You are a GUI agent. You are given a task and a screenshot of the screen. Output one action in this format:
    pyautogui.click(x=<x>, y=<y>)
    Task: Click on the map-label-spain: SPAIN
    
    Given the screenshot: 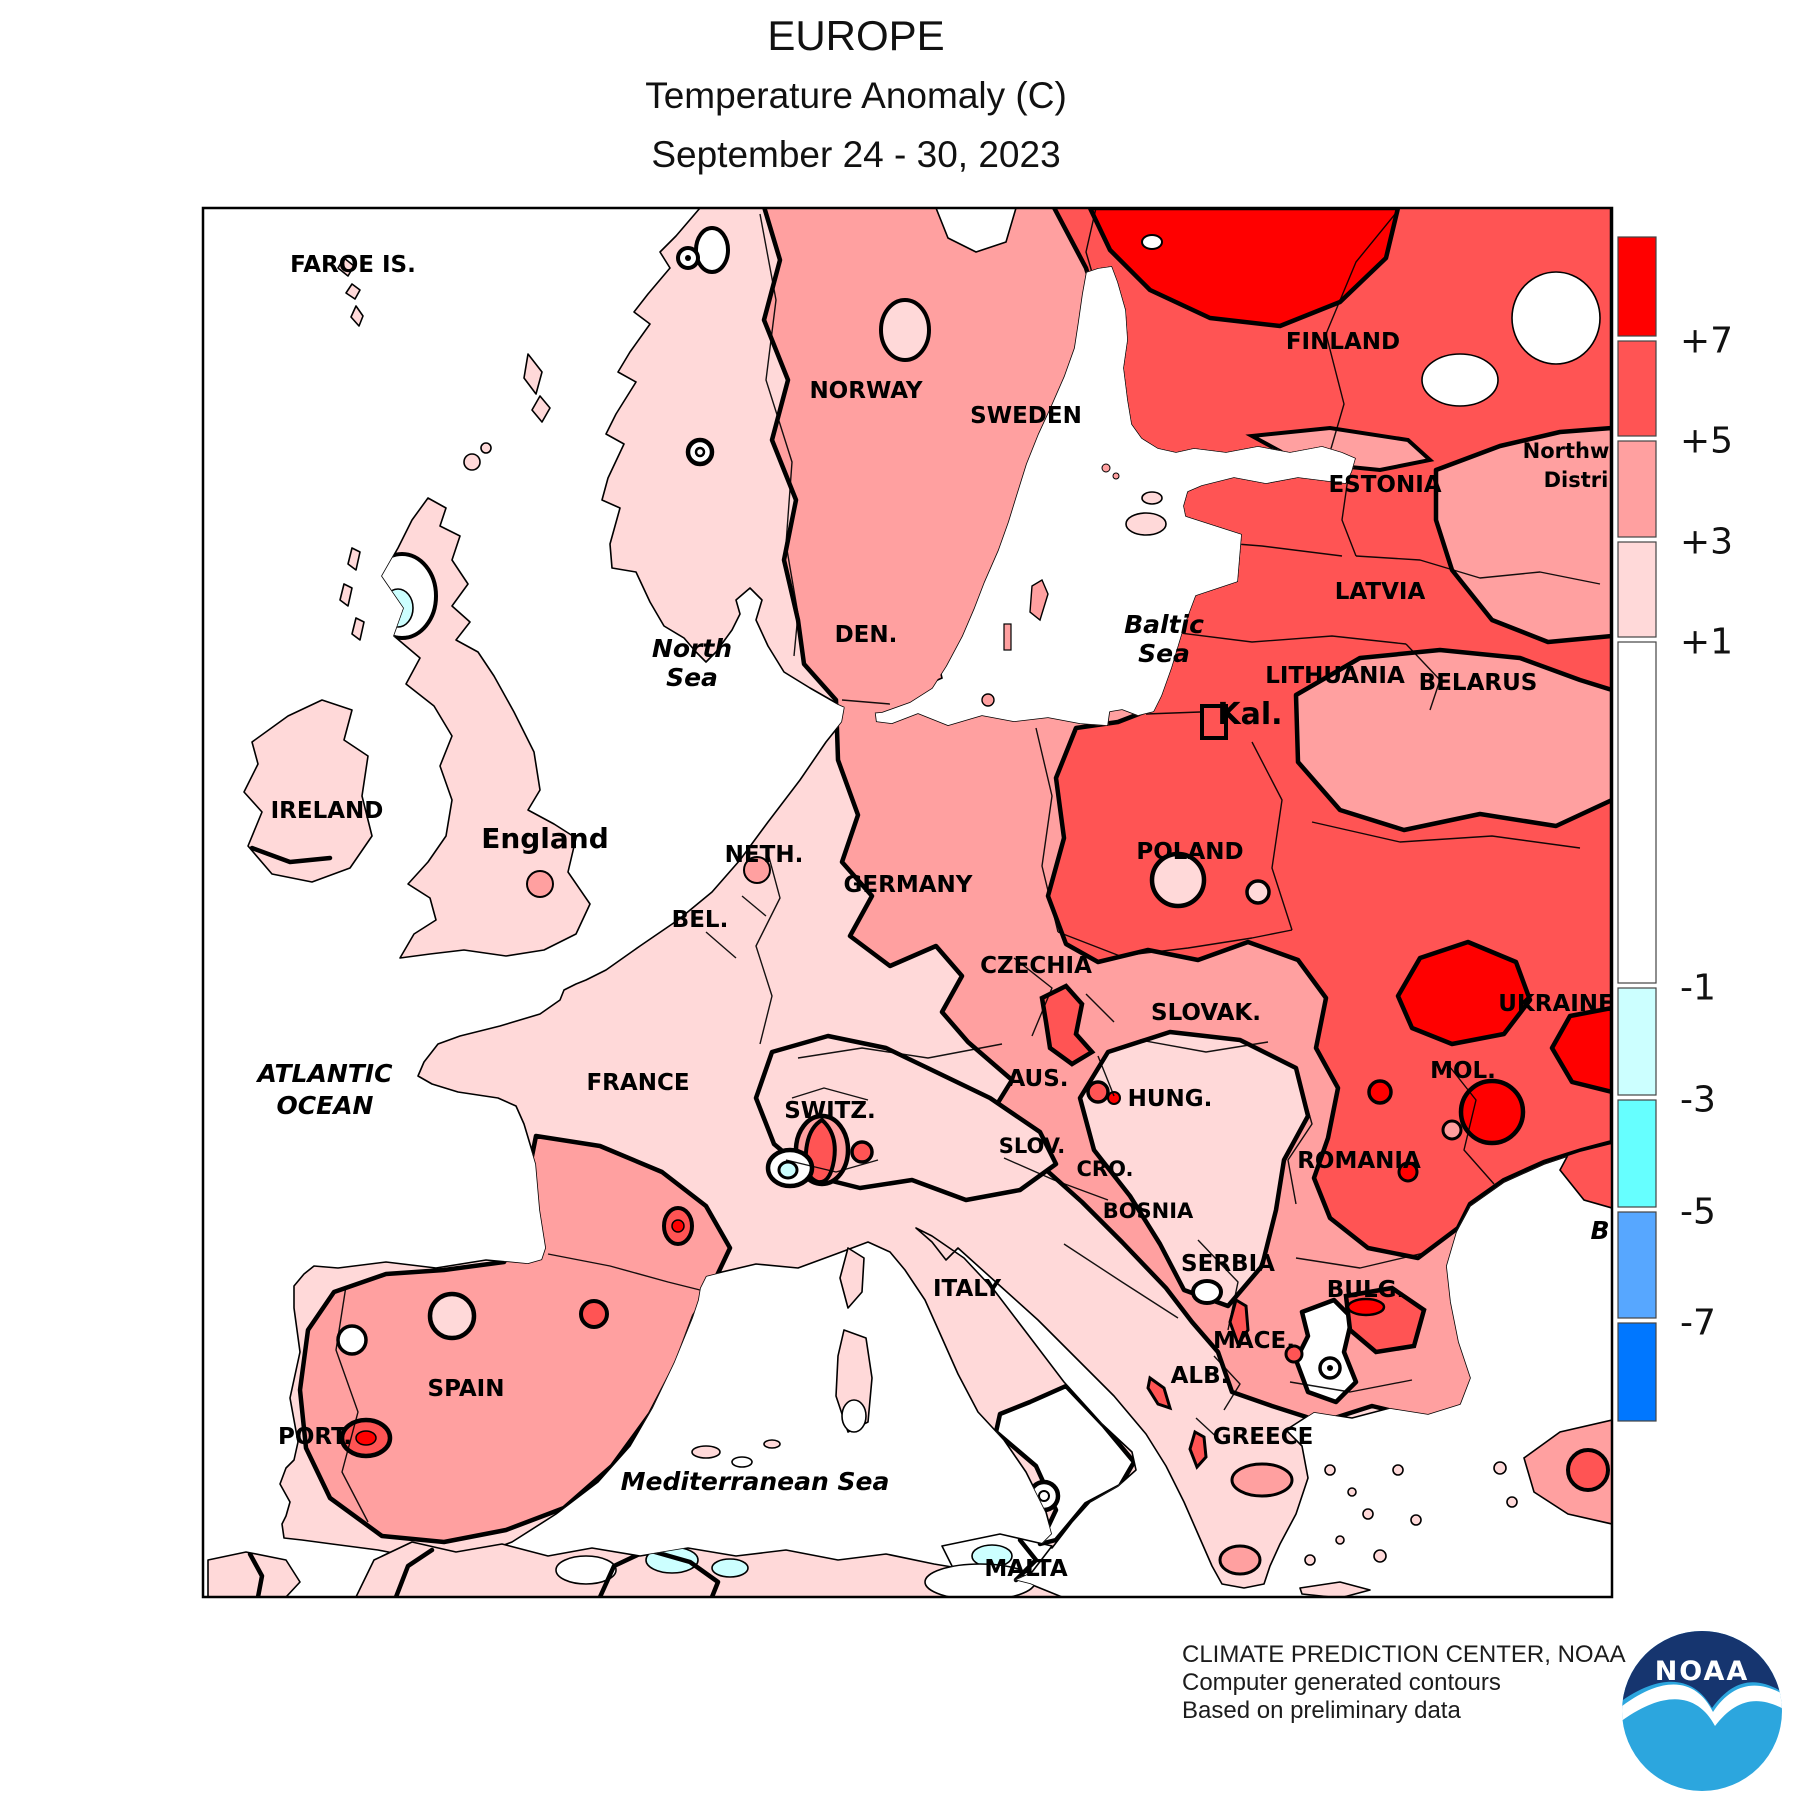 What is the action you would take?
    pyautogui.click(x=466, y=1389)
    